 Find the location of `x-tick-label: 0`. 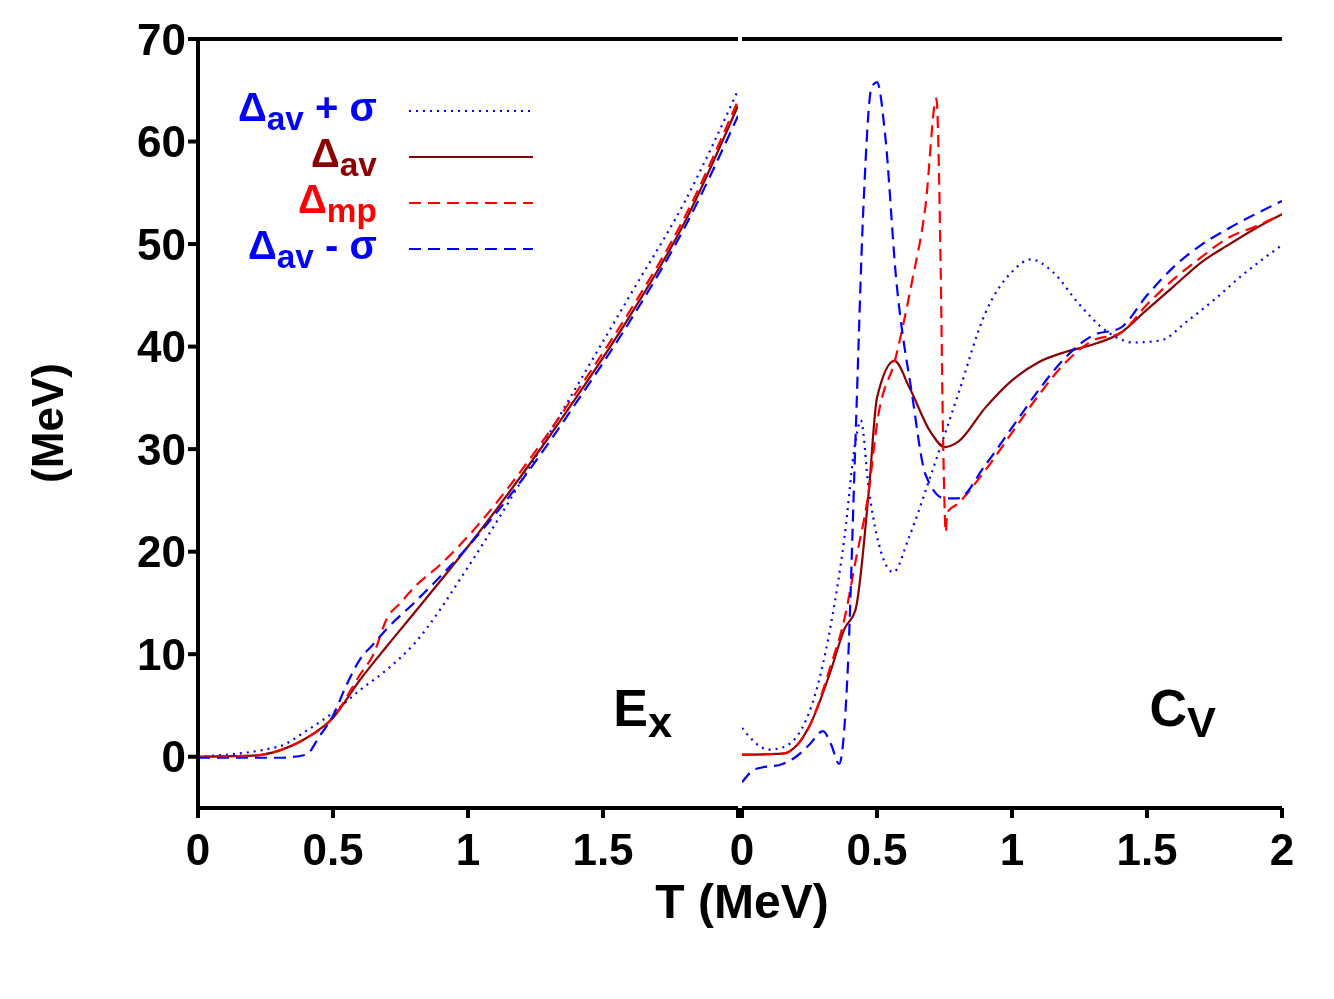

x-tick-label: 0 is located at coordinates (742, 850).